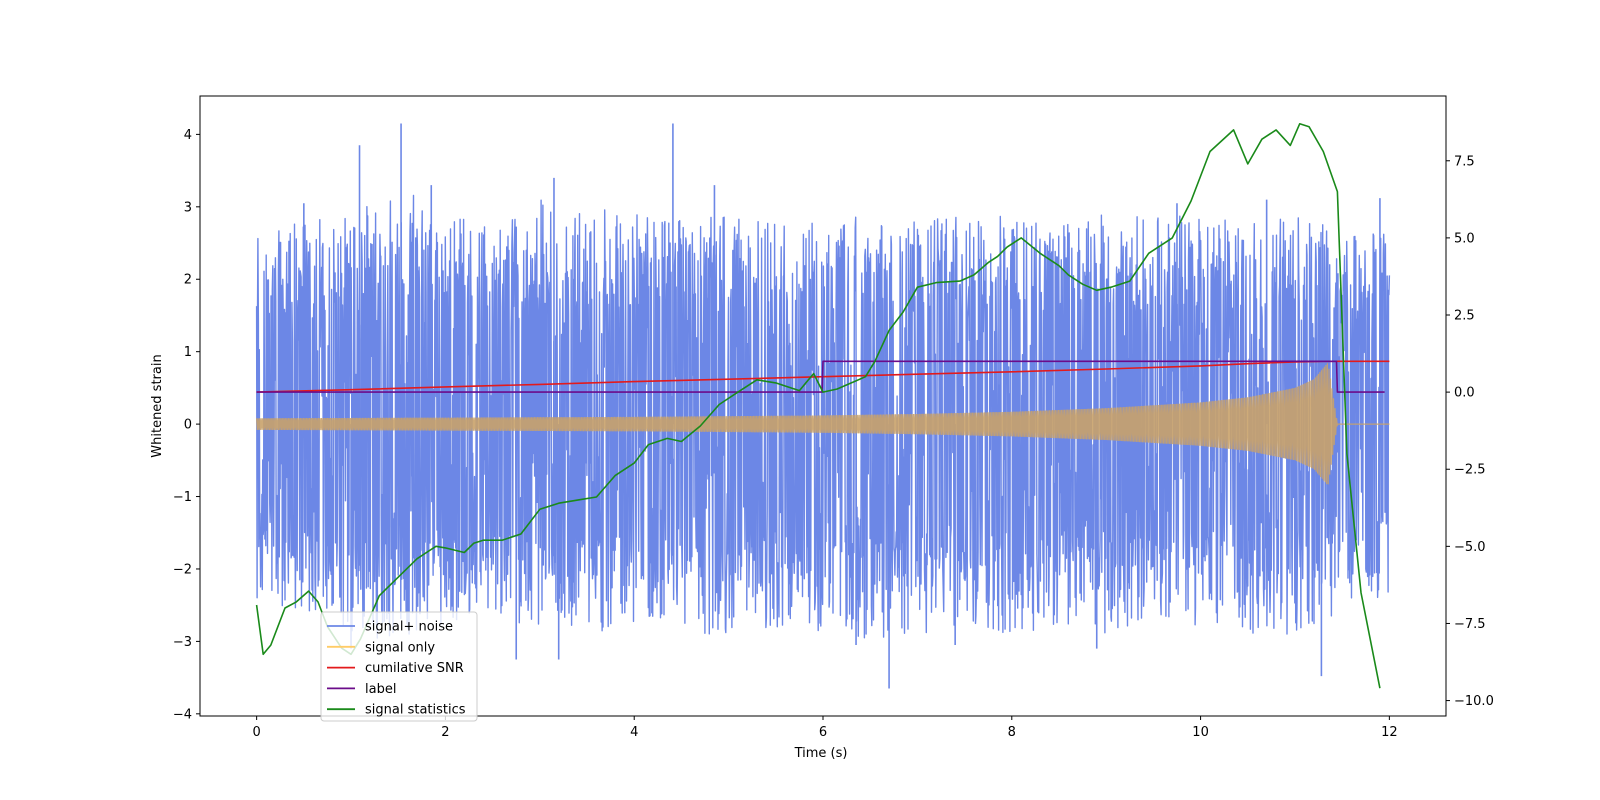 The width and height of the screenshot is (1600, 800). Describe the element at coordinates (634, 732) in the screenshot. I see `x-tick-label-4: 4` at that location.